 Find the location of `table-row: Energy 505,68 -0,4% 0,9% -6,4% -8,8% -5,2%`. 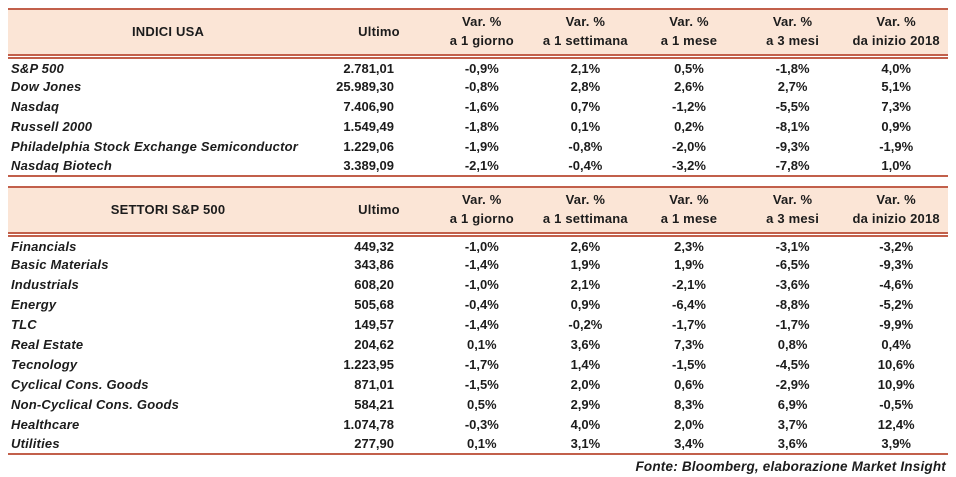

table-row: Energy 505,68 -0,4% 0,9% -6,4% -8,8% -5,2% is located at coordinates (478, 304).